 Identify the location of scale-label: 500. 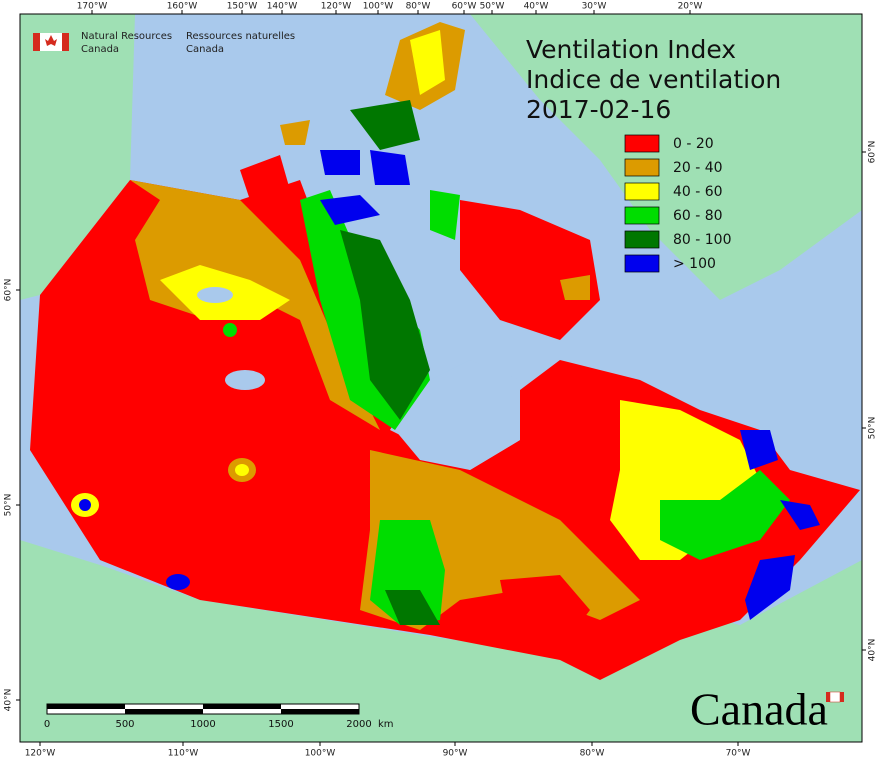
(124, 724).